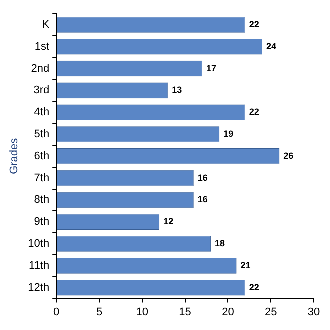 Image resolution: width=330 pixels, height=330 pixels. Describe the element at coordinates (220, 243) in the screenshot. I see `data-label: 18` at that location.